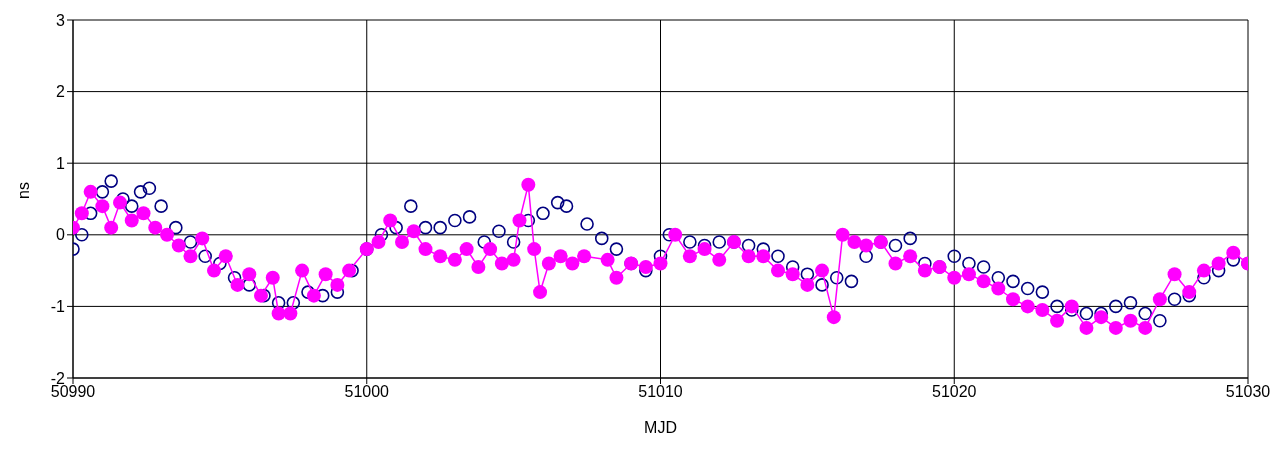 The width and height of the screenshot is (1285, 454). What do you see at coordinates (61, 20) in the screenshot?
I see `y-tick-label: 3` at bounding box center [61, 20].